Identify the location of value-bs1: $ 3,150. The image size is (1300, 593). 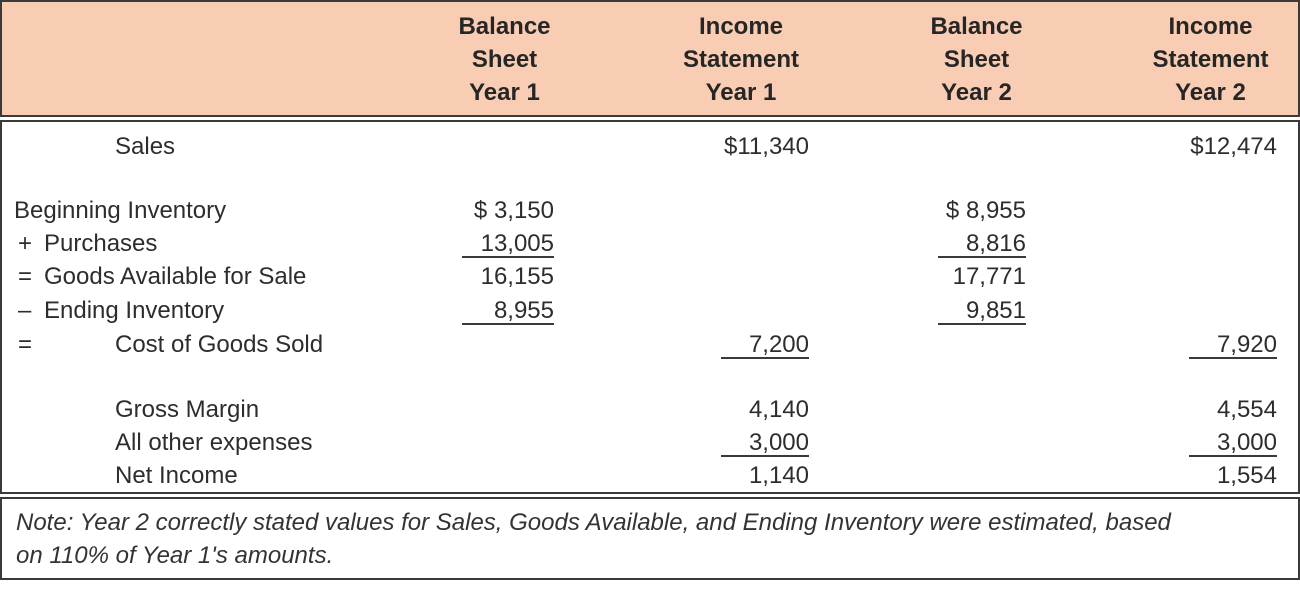
(504, 210).